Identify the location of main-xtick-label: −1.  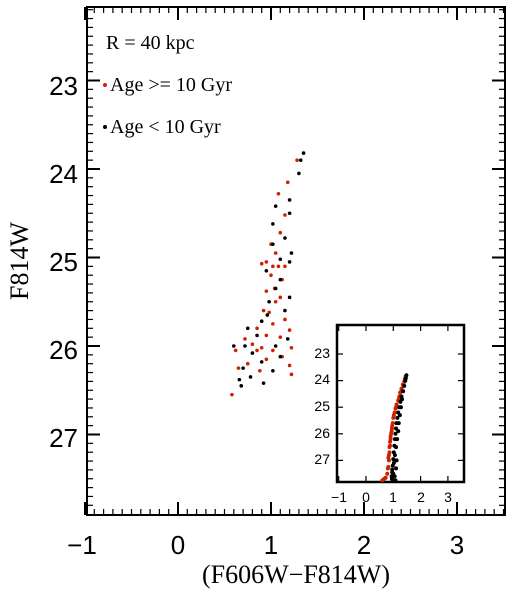
(82, 545).